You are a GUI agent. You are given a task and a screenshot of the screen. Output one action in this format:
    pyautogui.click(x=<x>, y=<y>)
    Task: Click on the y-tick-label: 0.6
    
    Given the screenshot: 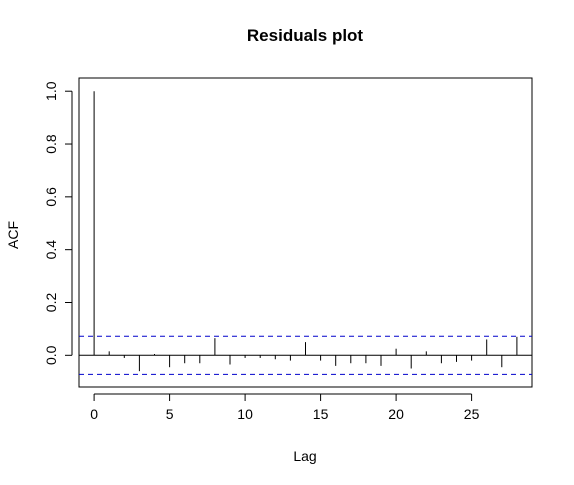 What is the action you would take?
    pyautogui.click(x=51, y=197)
    